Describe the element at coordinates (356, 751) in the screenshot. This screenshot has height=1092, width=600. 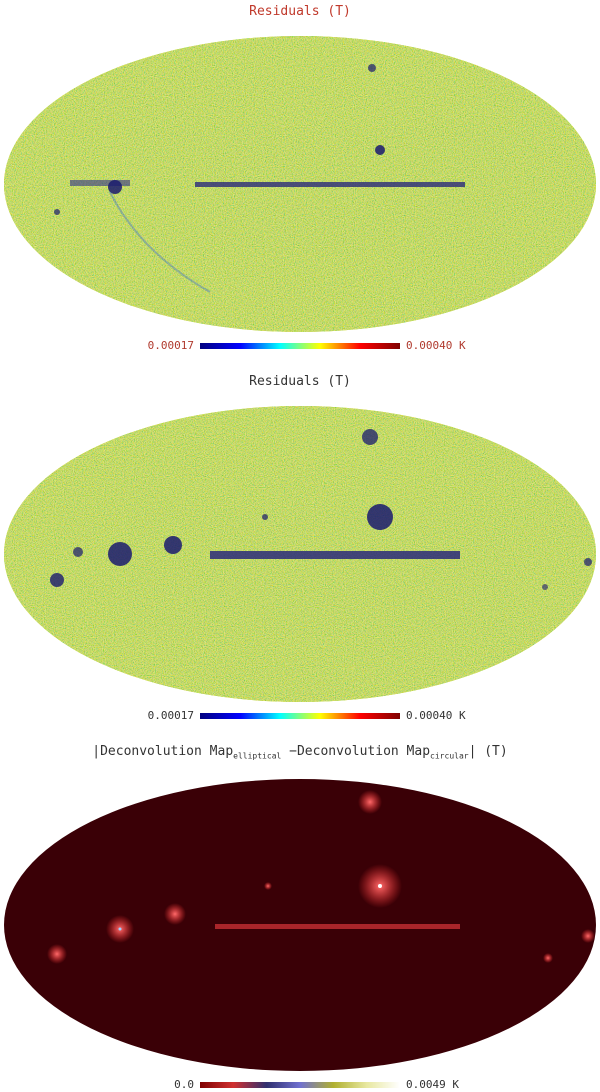
I see `panel3-title-part2: −Deconvolution Map` at that location.